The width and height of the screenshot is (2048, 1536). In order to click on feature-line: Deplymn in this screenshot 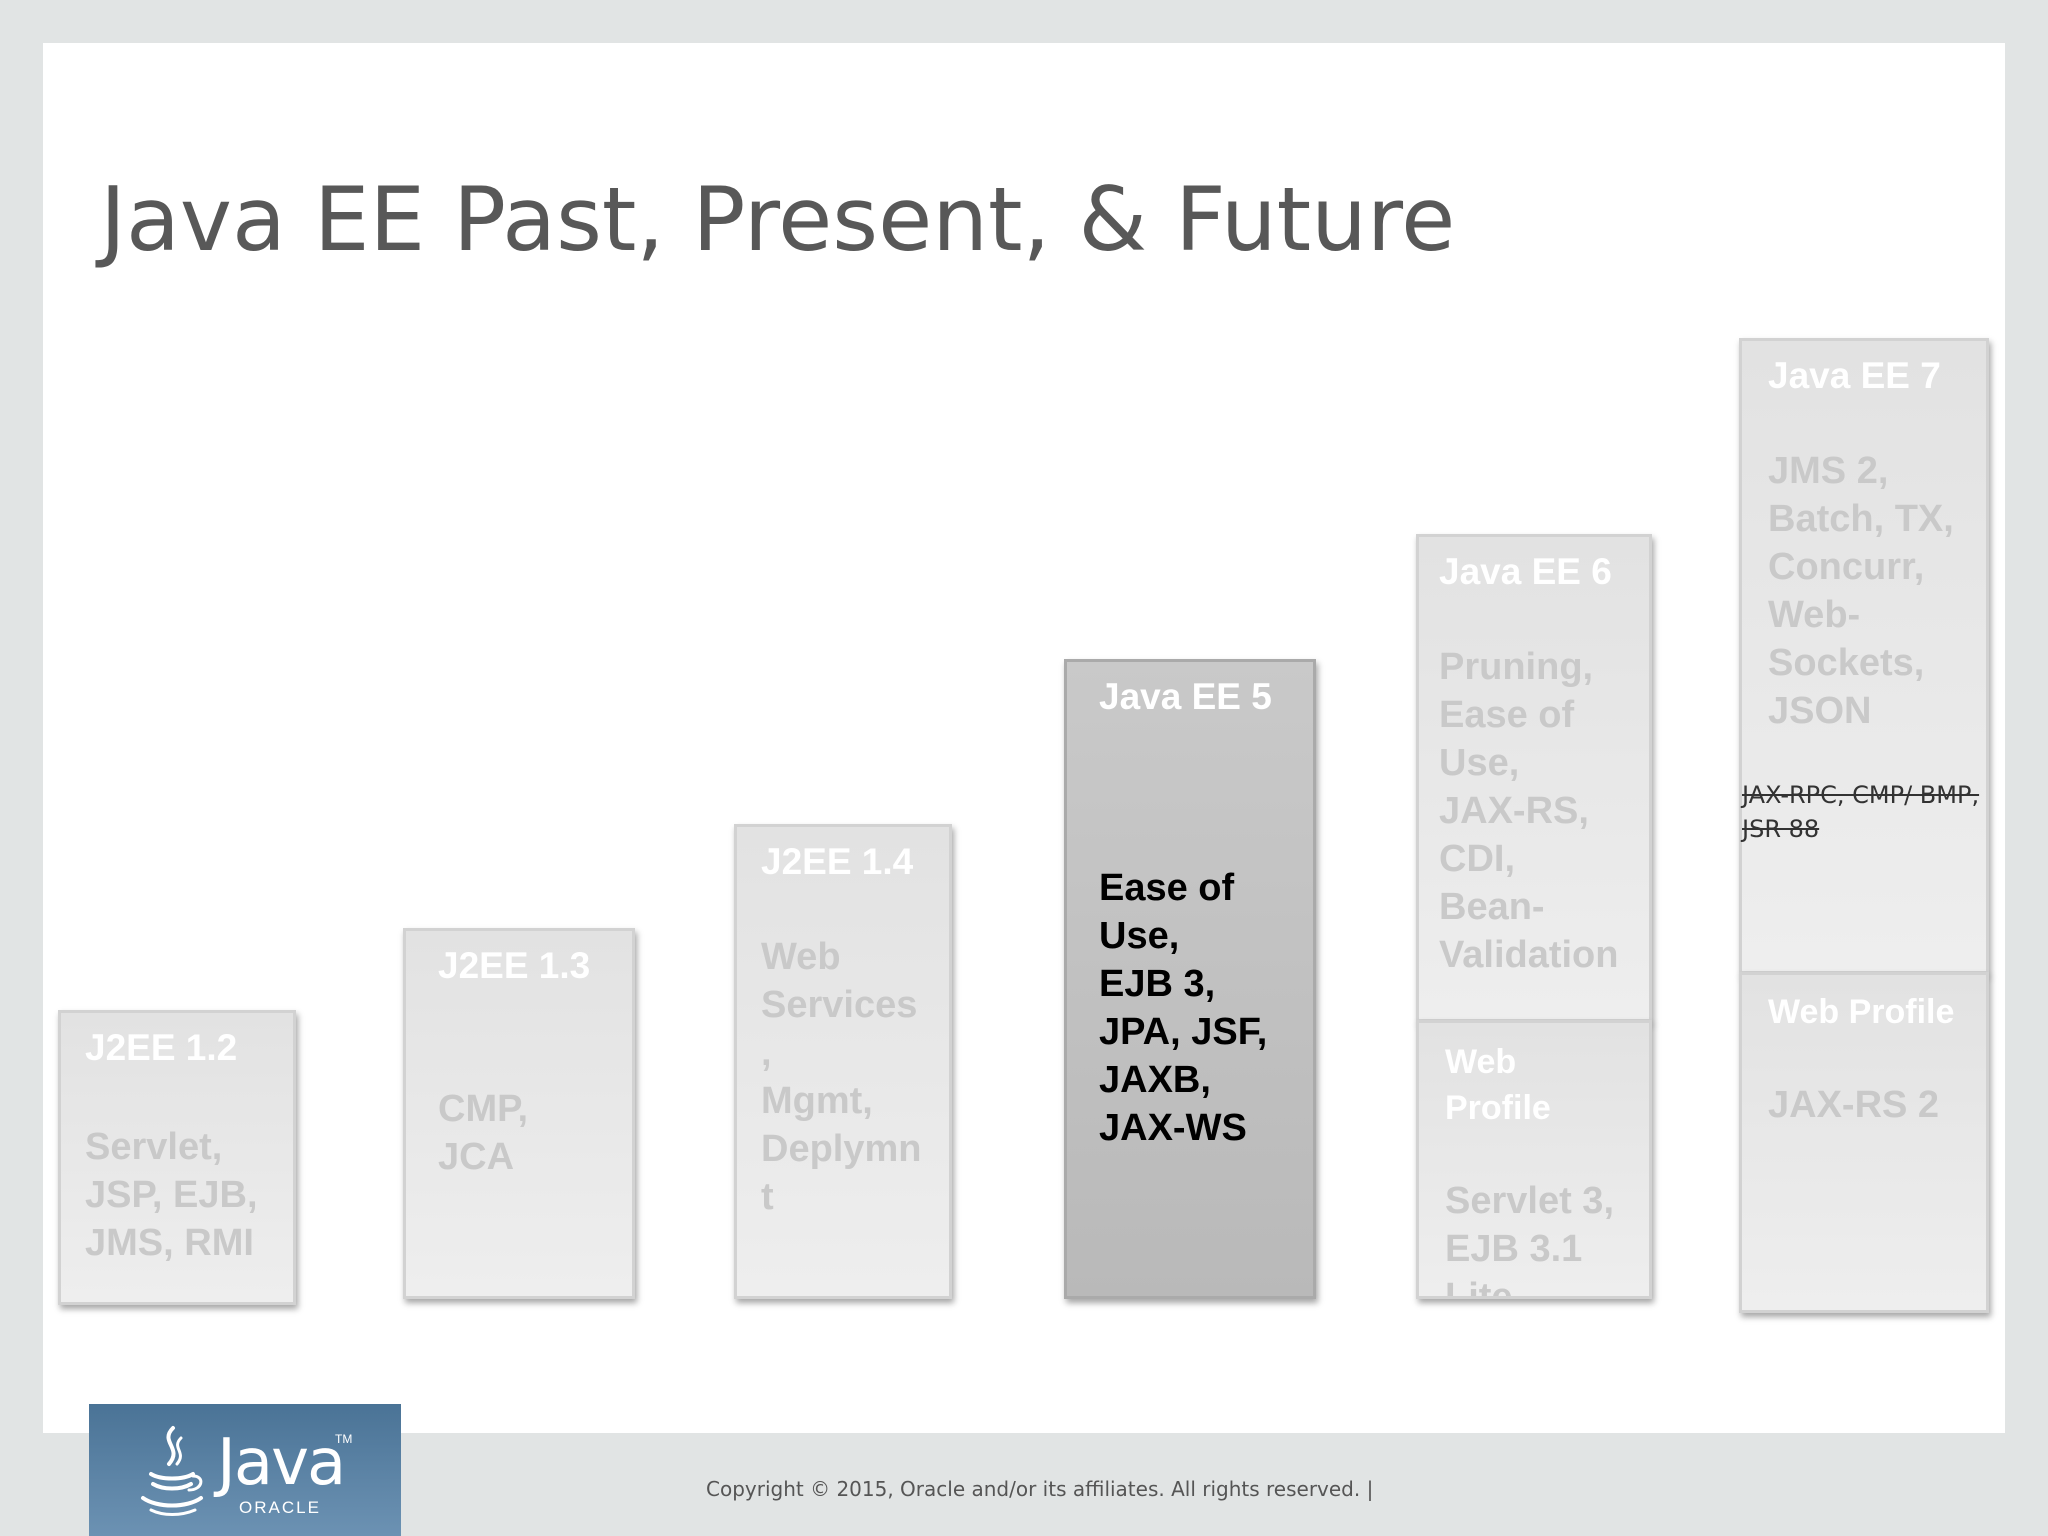, I will do `click(841, 1149)`.